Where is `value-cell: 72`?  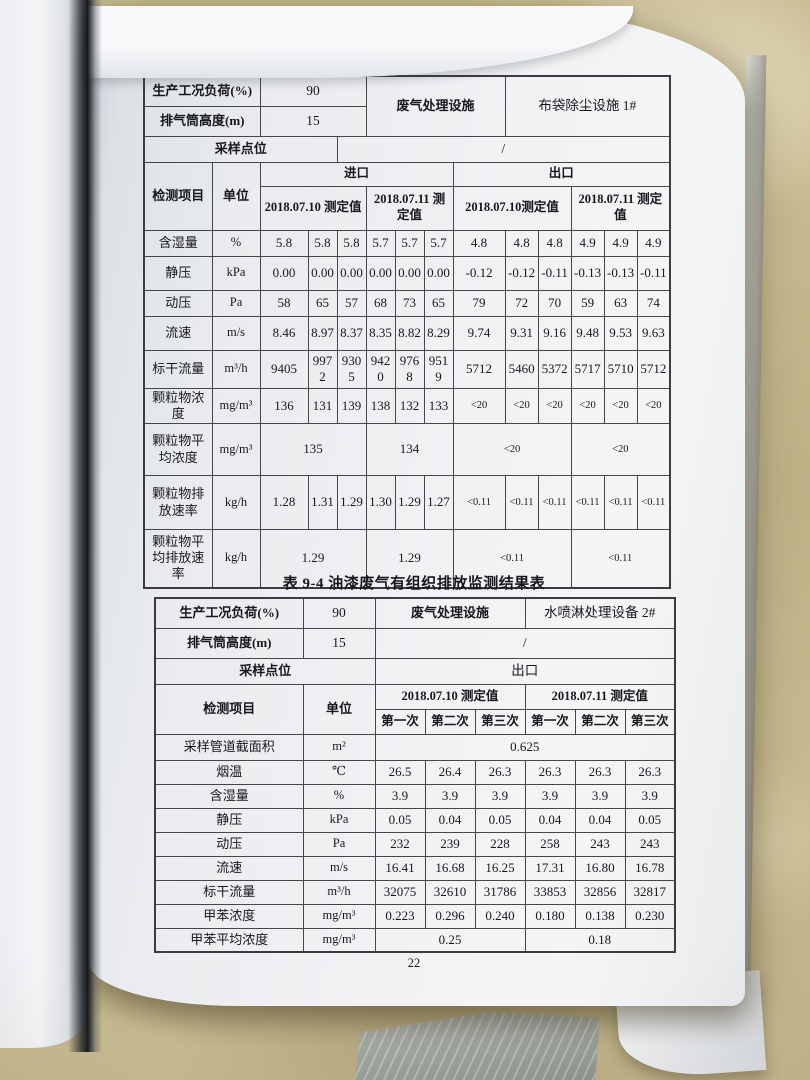
value-cell: 72 is located at coordinates (521, 303).